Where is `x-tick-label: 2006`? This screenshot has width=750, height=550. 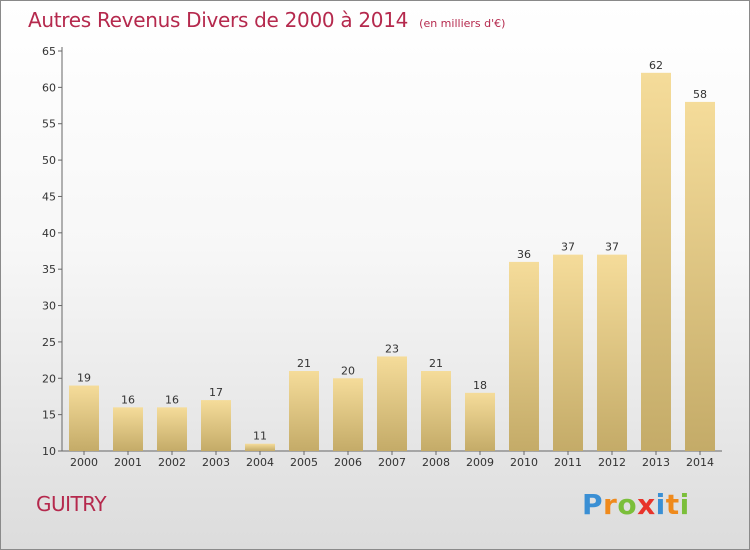
x-tick-label: 2006 is located at coordinates (348, 462).